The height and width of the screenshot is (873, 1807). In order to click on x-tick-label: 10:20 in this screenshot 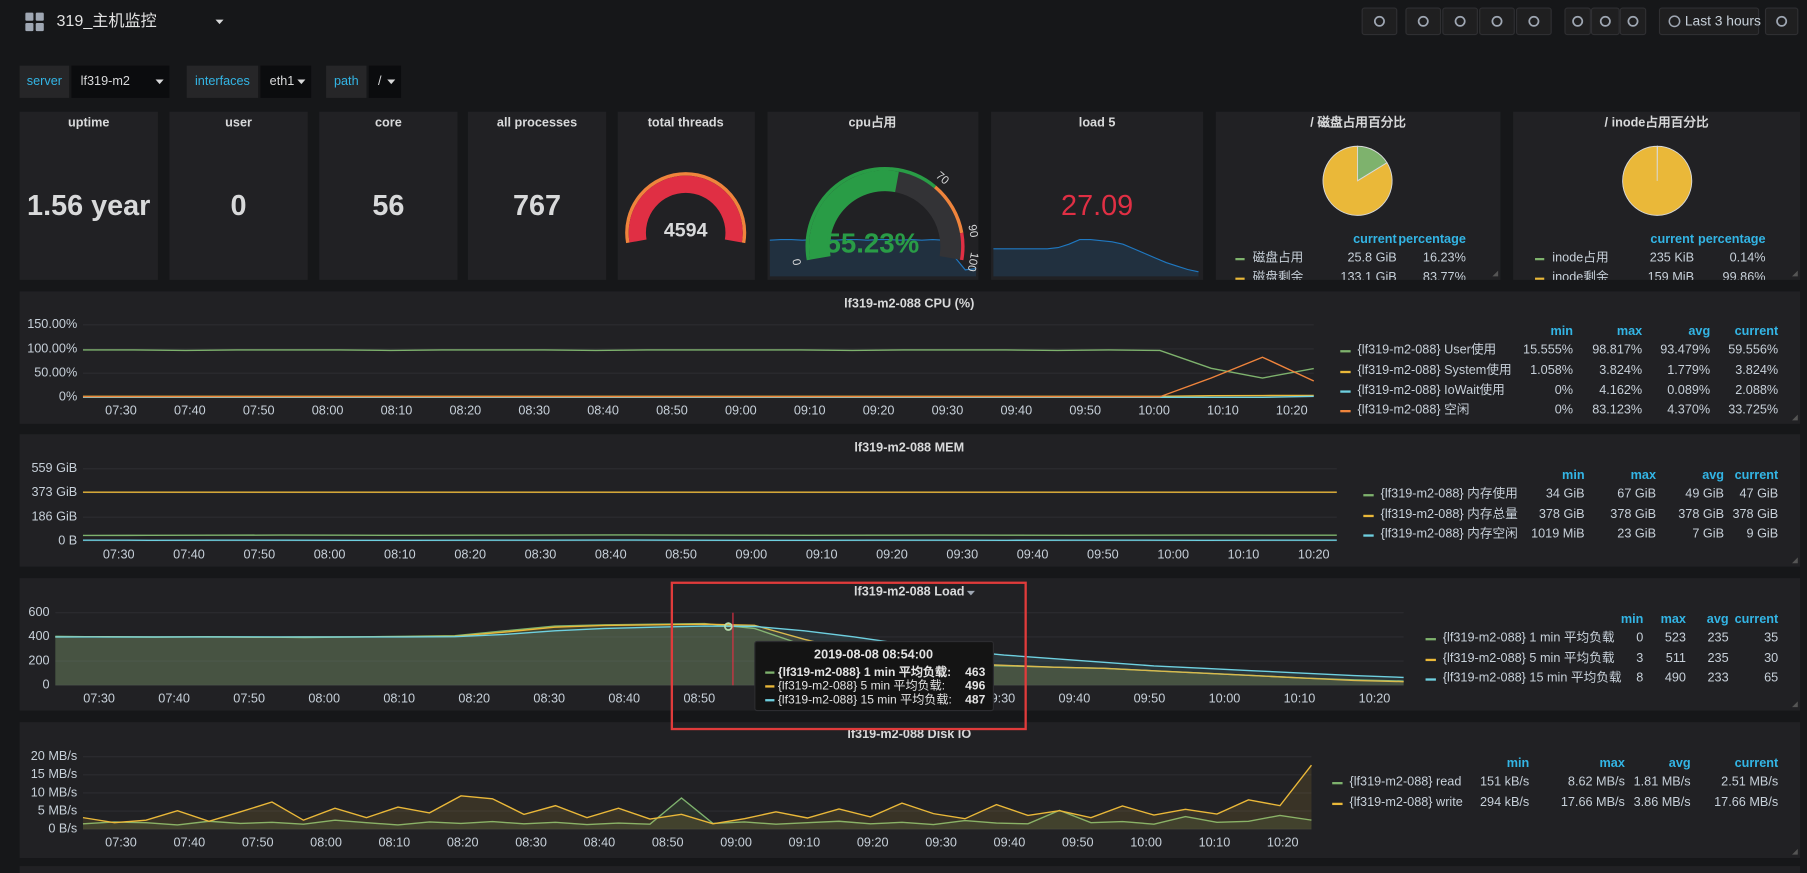, I will do `click(1375, 698)`.